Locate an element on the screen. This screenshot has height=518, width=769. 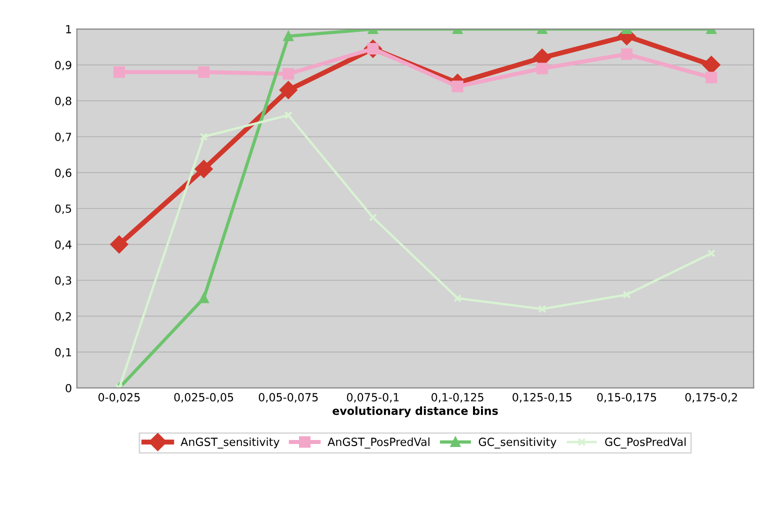
y-tick-label: 0,9 is located at coordinates (63, 65).